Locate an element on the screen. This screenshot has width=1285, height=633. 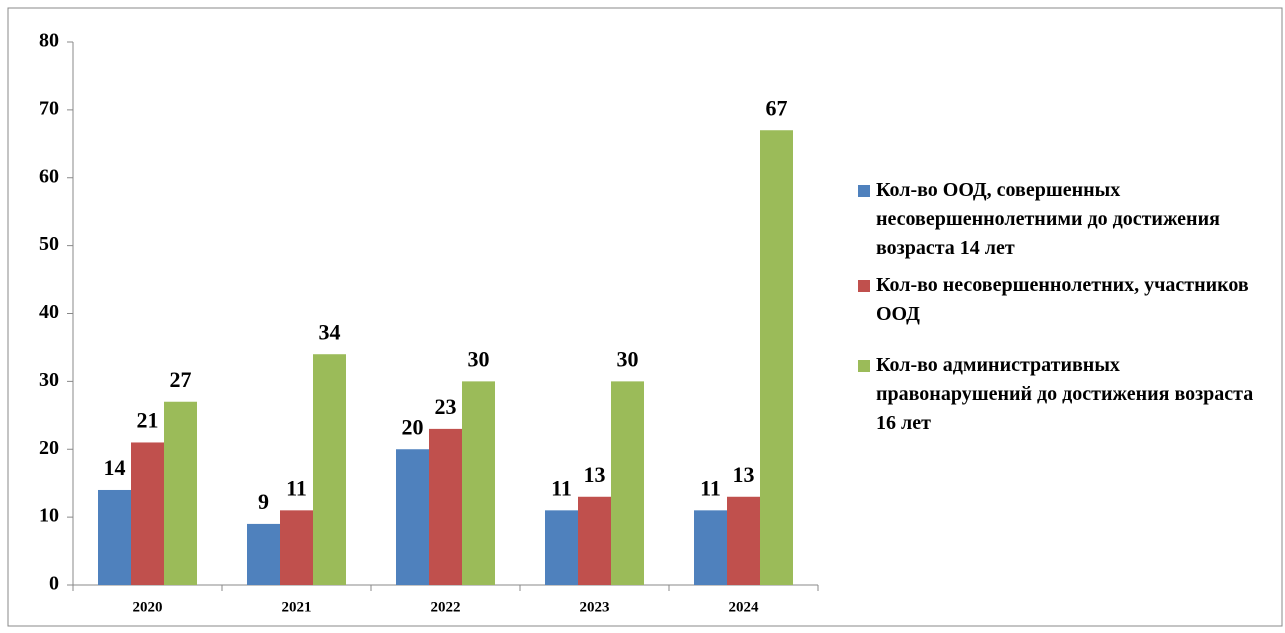
data-label: 21 is located at coordinates (148, 420).